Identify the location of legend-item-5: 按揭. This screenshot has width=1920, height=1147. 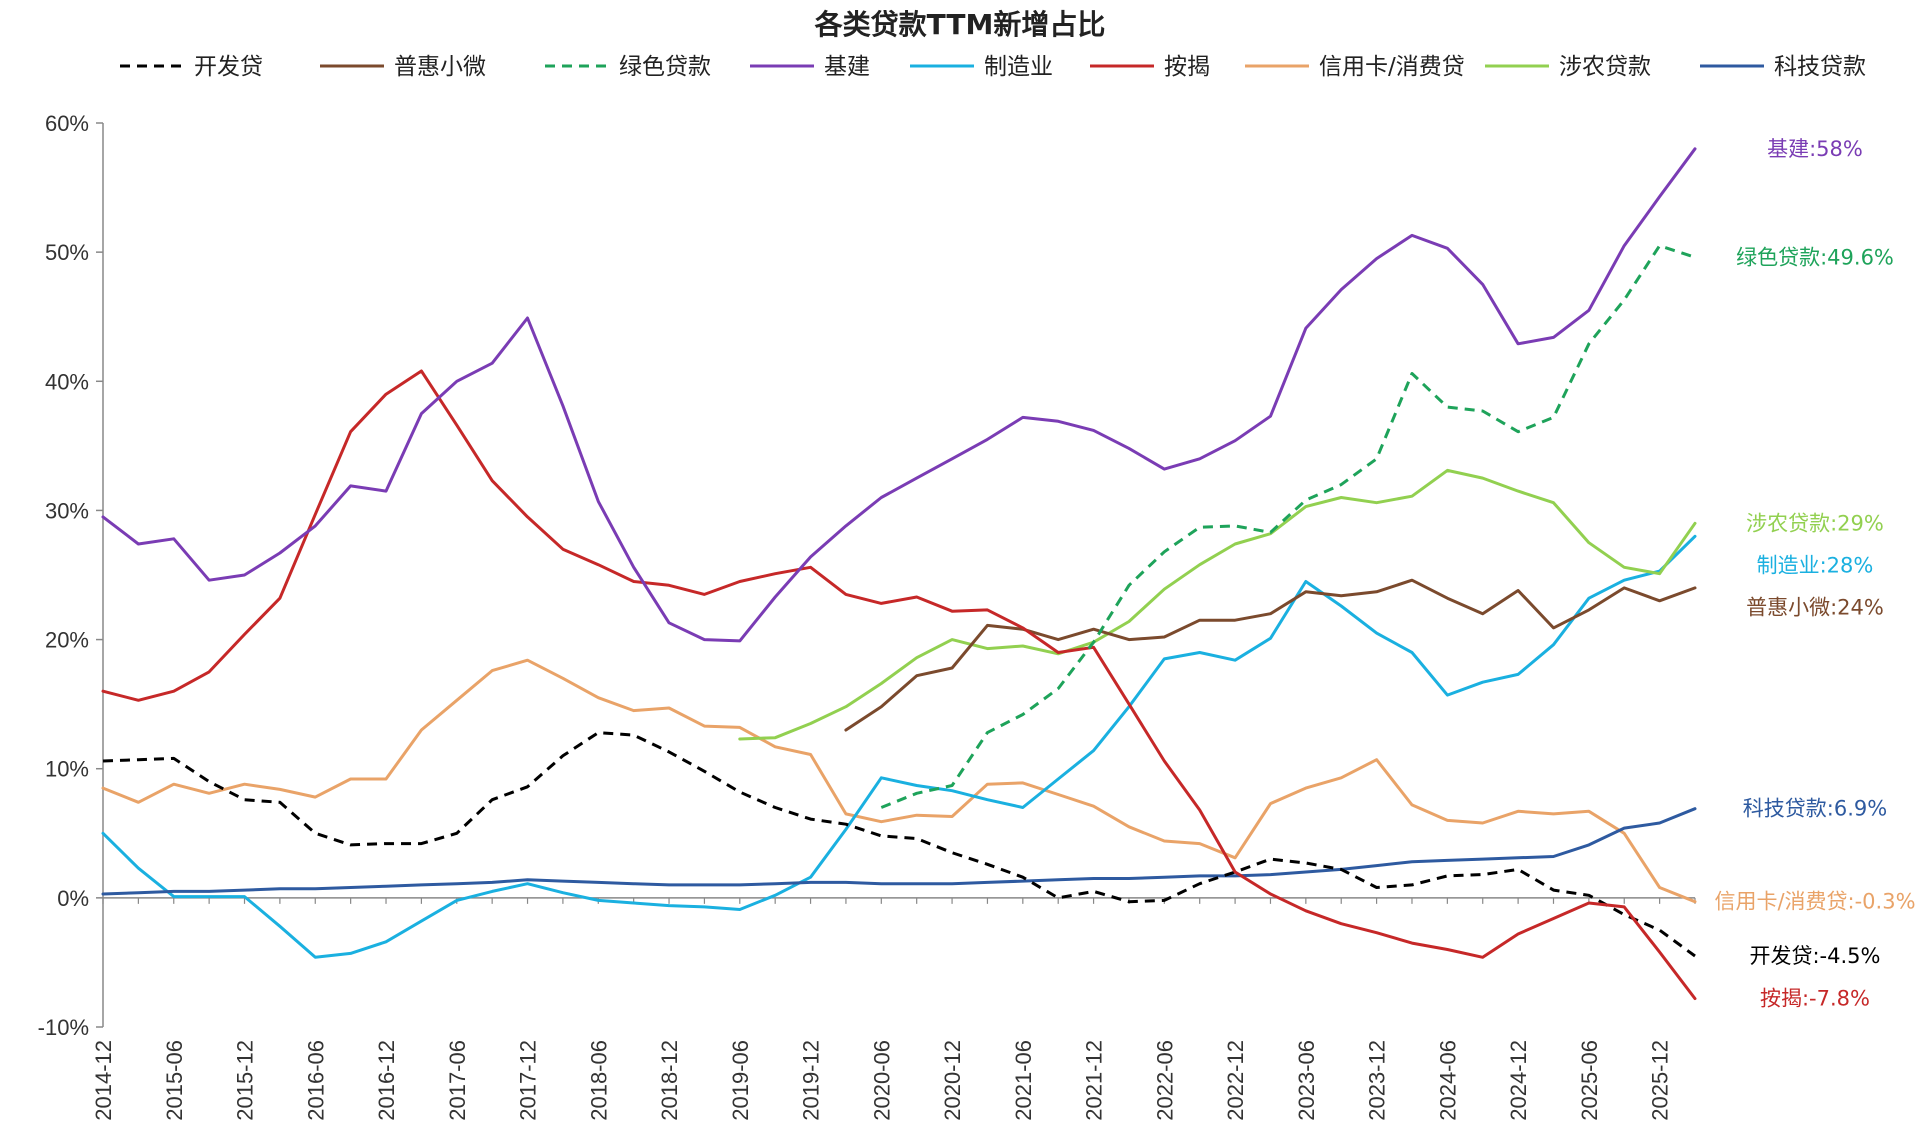
(1150, 67).